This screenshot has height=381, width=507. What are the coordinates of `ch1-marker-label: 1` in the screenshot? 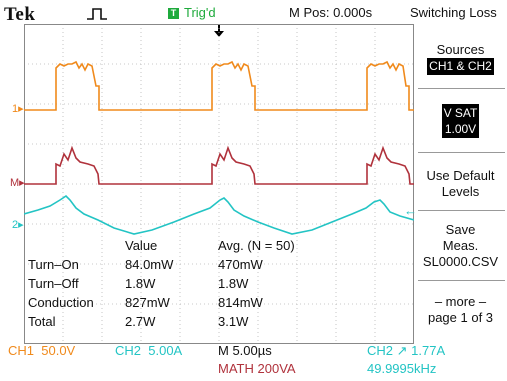 It's located at (15, 109).